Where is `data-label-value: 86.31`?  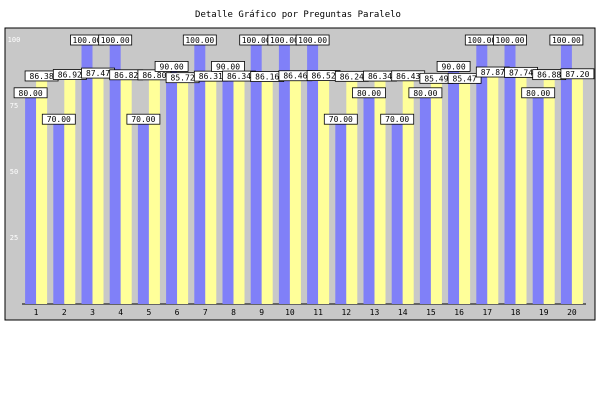 data-label-value: 86.31 is located at coordinates (211, 76).